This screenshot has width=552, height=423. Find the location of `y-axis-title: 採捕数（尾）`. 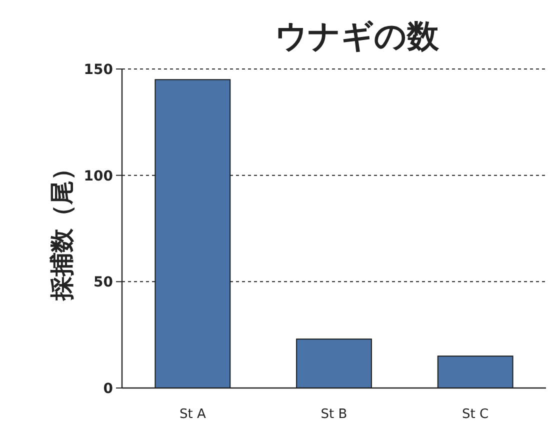

y-axis-title: 採捕数（尾） is located at coordinates (62, 229).